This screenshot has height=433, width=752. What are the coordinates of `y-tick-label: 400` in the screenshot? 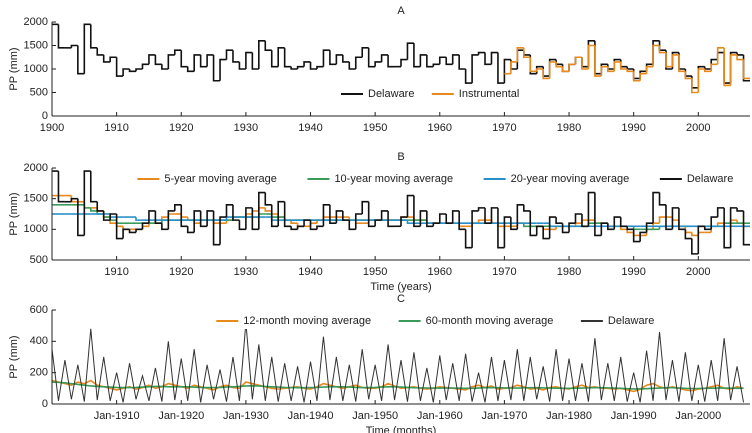 It's located at (39, 341).